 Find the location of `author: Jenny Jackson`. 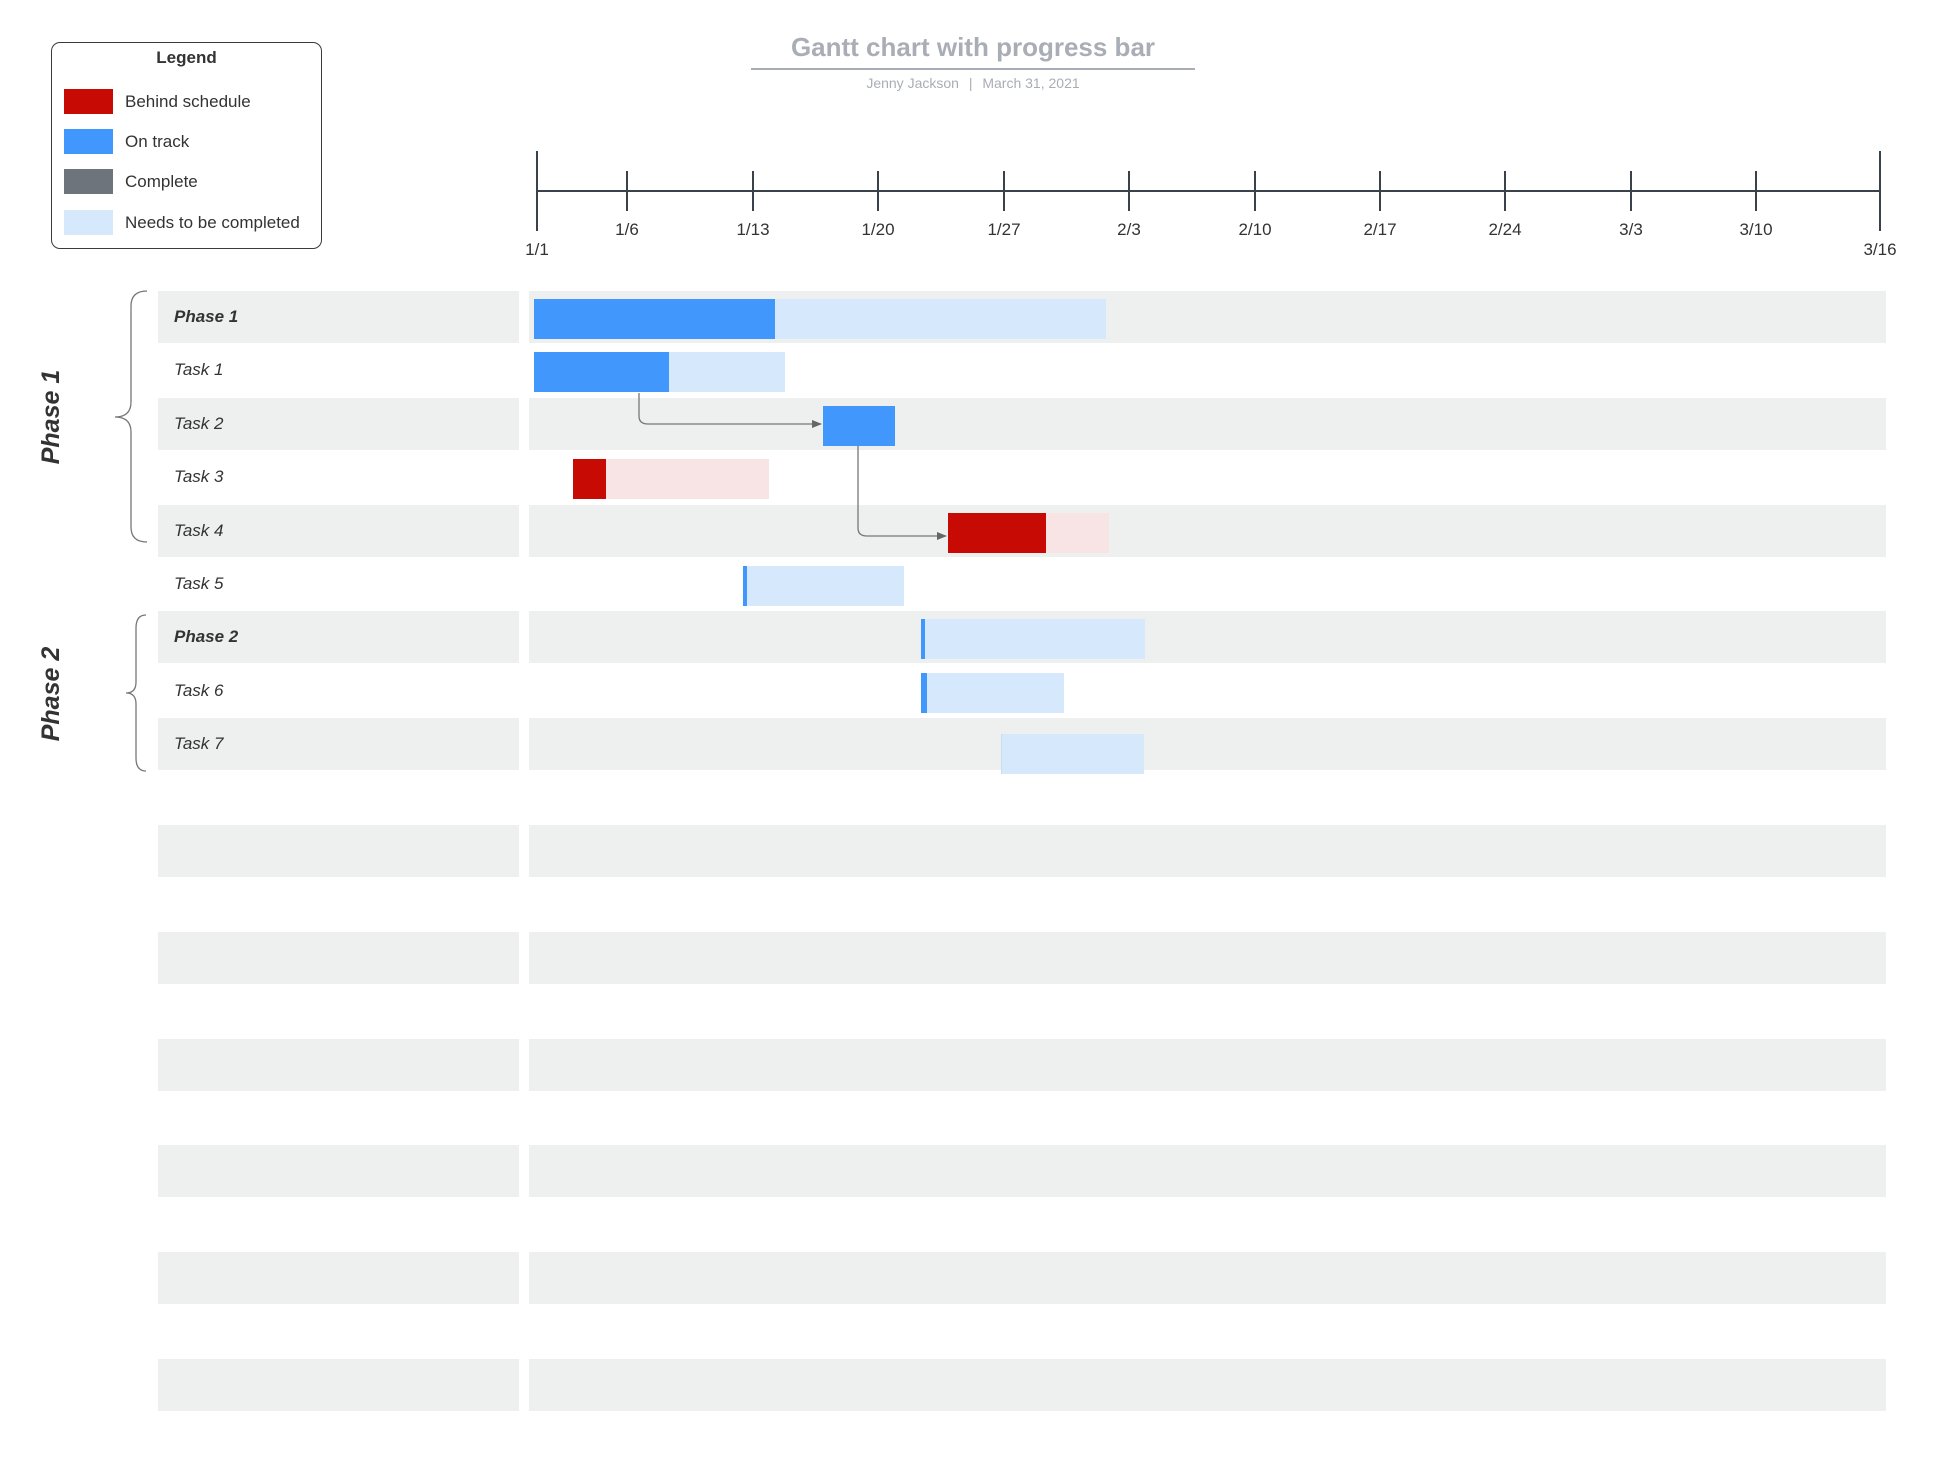

author: Jenny Jackson is located at coordinates (912, 83).